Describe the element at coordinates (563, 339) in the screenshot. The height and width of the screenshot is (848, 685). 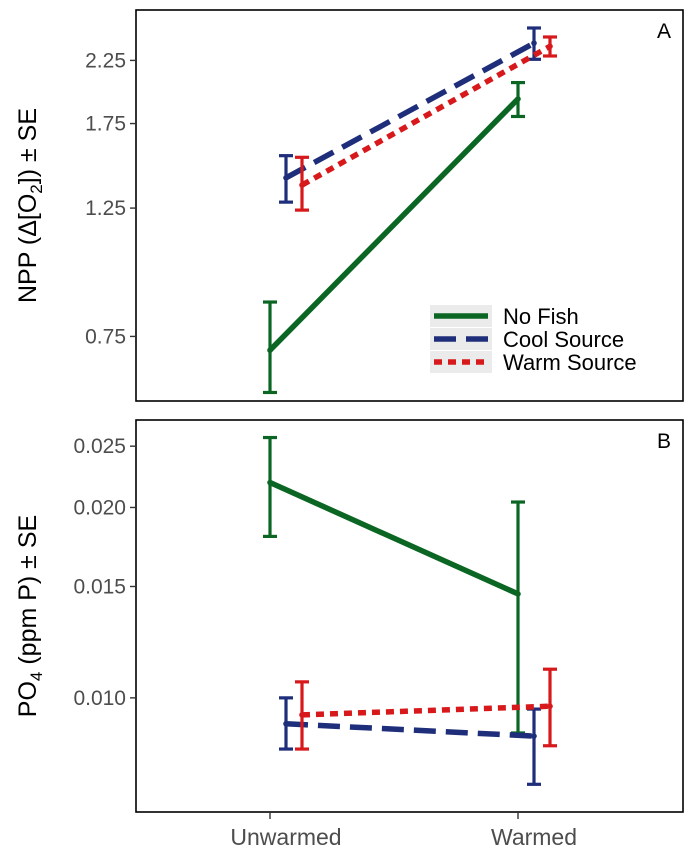
I see `legend-label: Cool Source` at that location.